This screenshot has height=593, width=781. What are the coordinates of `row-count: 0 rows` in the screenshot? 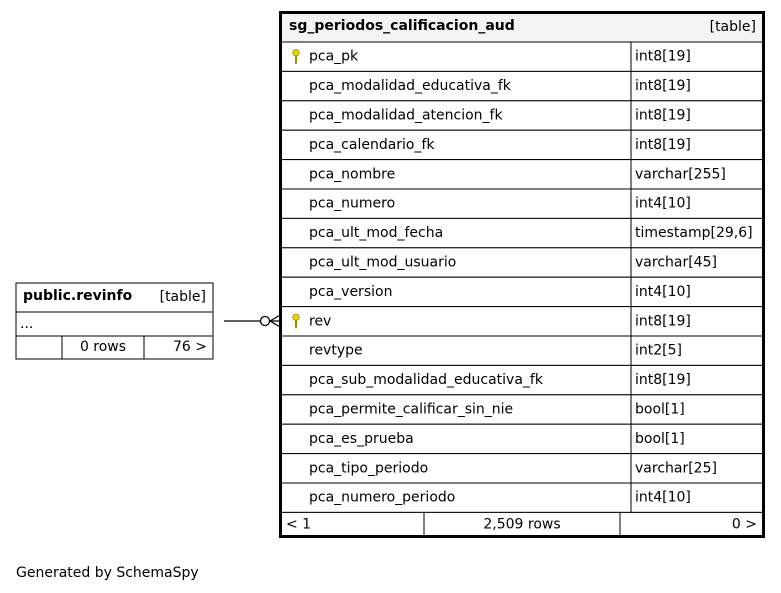 It's located at (103, 347).